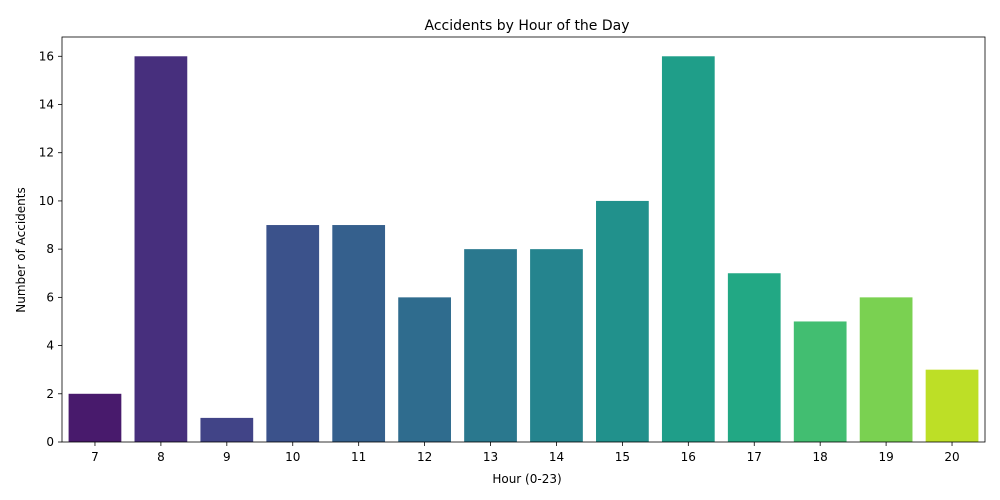 The image size is (1000, 500). What do you see at coordinates (820, 457) in the screenshot?
I see `x-tick-label: 18` at bounding box center [820, 457].